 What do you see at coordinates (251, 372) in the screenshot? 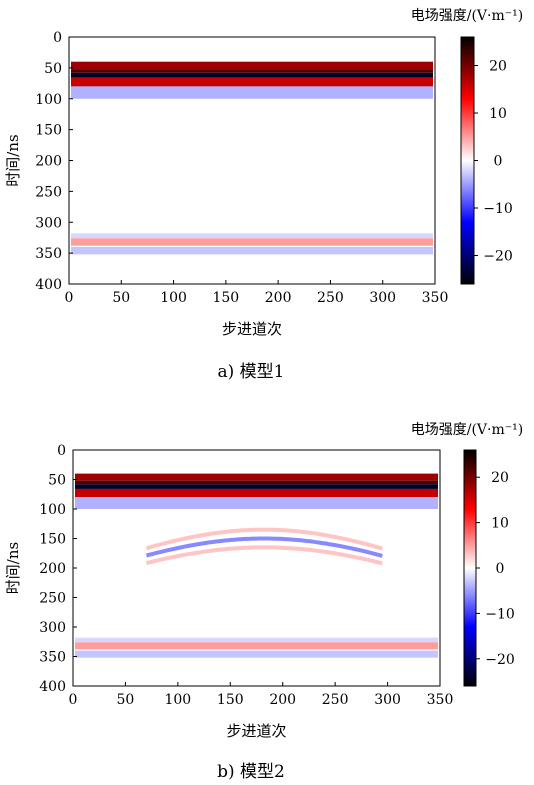
I see `figure-caption: a) 模型1` at bounding box center [251, 372].